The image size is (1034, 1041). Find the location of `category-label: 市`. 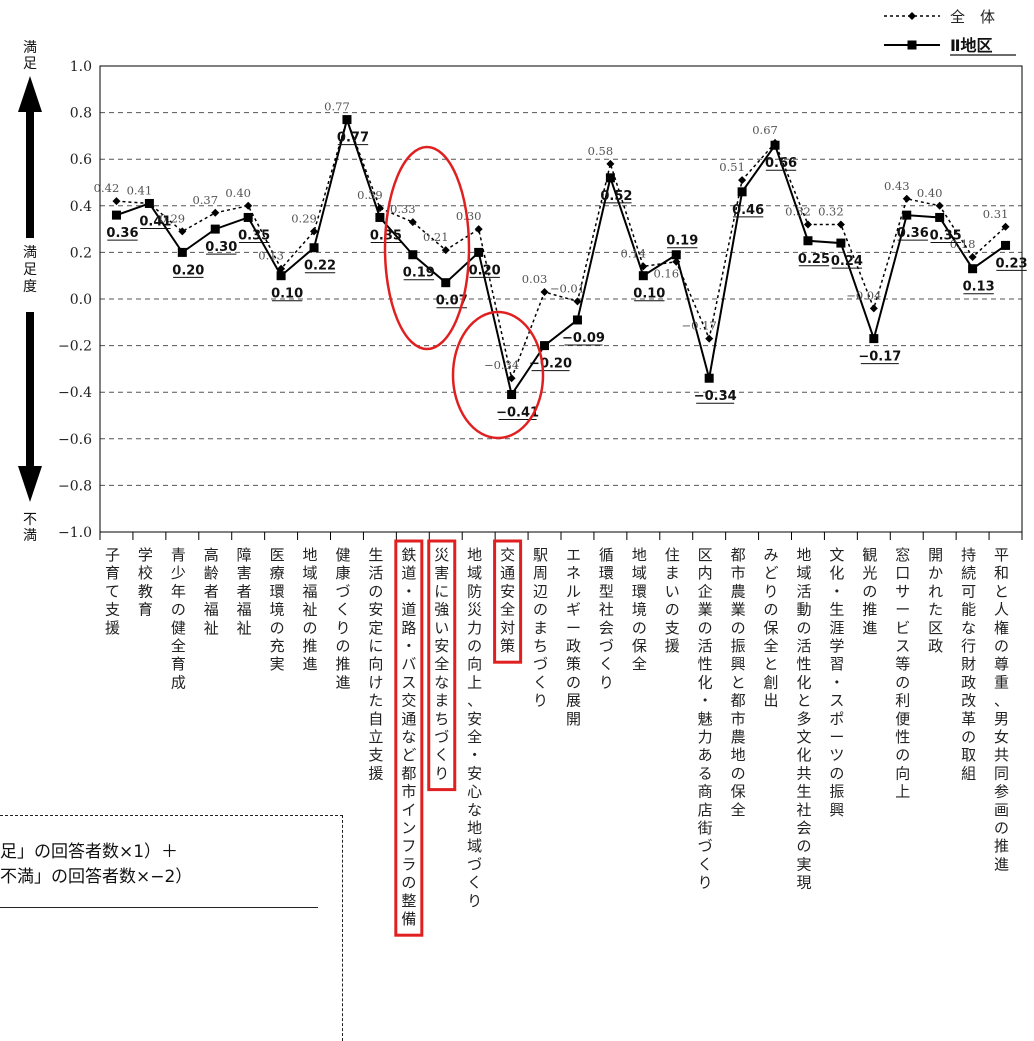

category-label: 市 is located at coordinates (738, 573).